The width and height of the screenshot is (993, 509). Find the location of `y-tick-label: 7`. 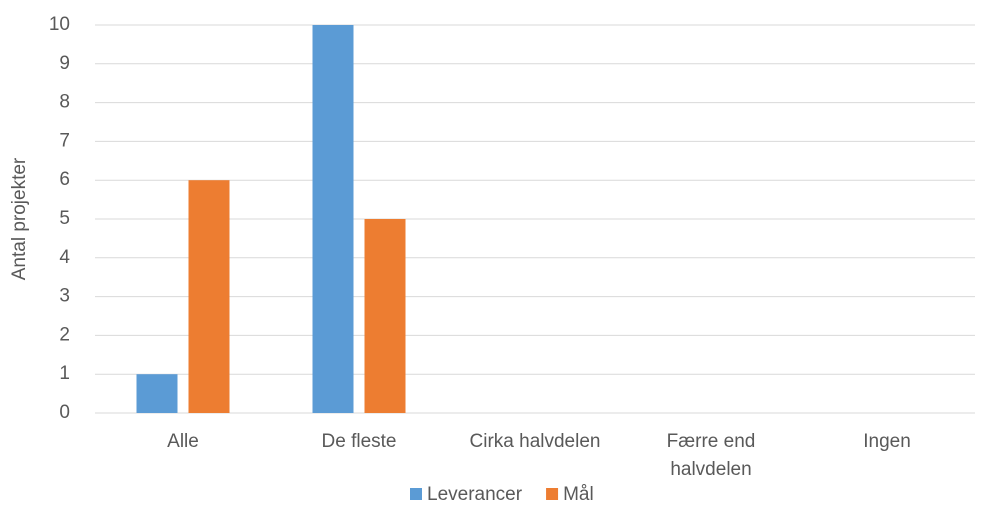

y-tick-label: 7 is located at coordinates (64, 140).